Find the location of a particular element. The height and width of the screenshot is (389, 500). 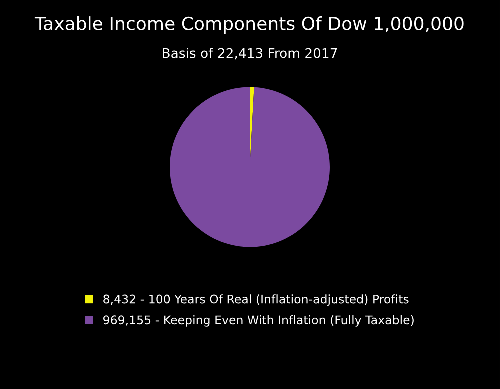

chart-title: Taxable Income Components Of Dow 1,000,000 is located at coordinates (249, 25).